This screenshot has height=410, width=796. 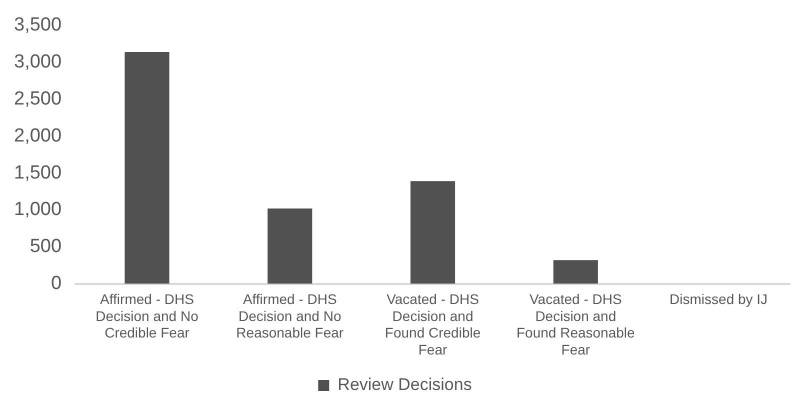 What do you see at coordinates (147, 316) in the screenshot?
I see `x-tick-label: Affirmed - DHS Decision and No Credible Fear` at bounding box center [147, 316].